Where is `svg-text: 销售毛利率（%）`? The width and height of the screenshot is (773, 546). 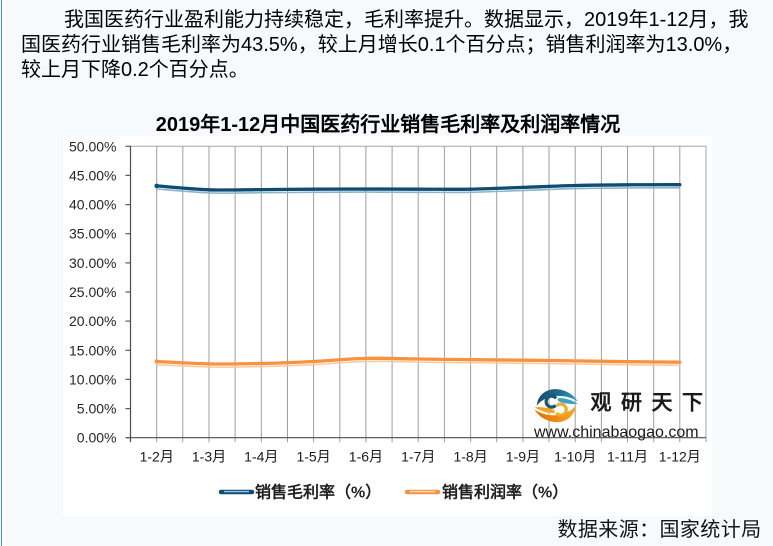
svg-text: 销售毛利率（%） is located at coordinates (318, 492).